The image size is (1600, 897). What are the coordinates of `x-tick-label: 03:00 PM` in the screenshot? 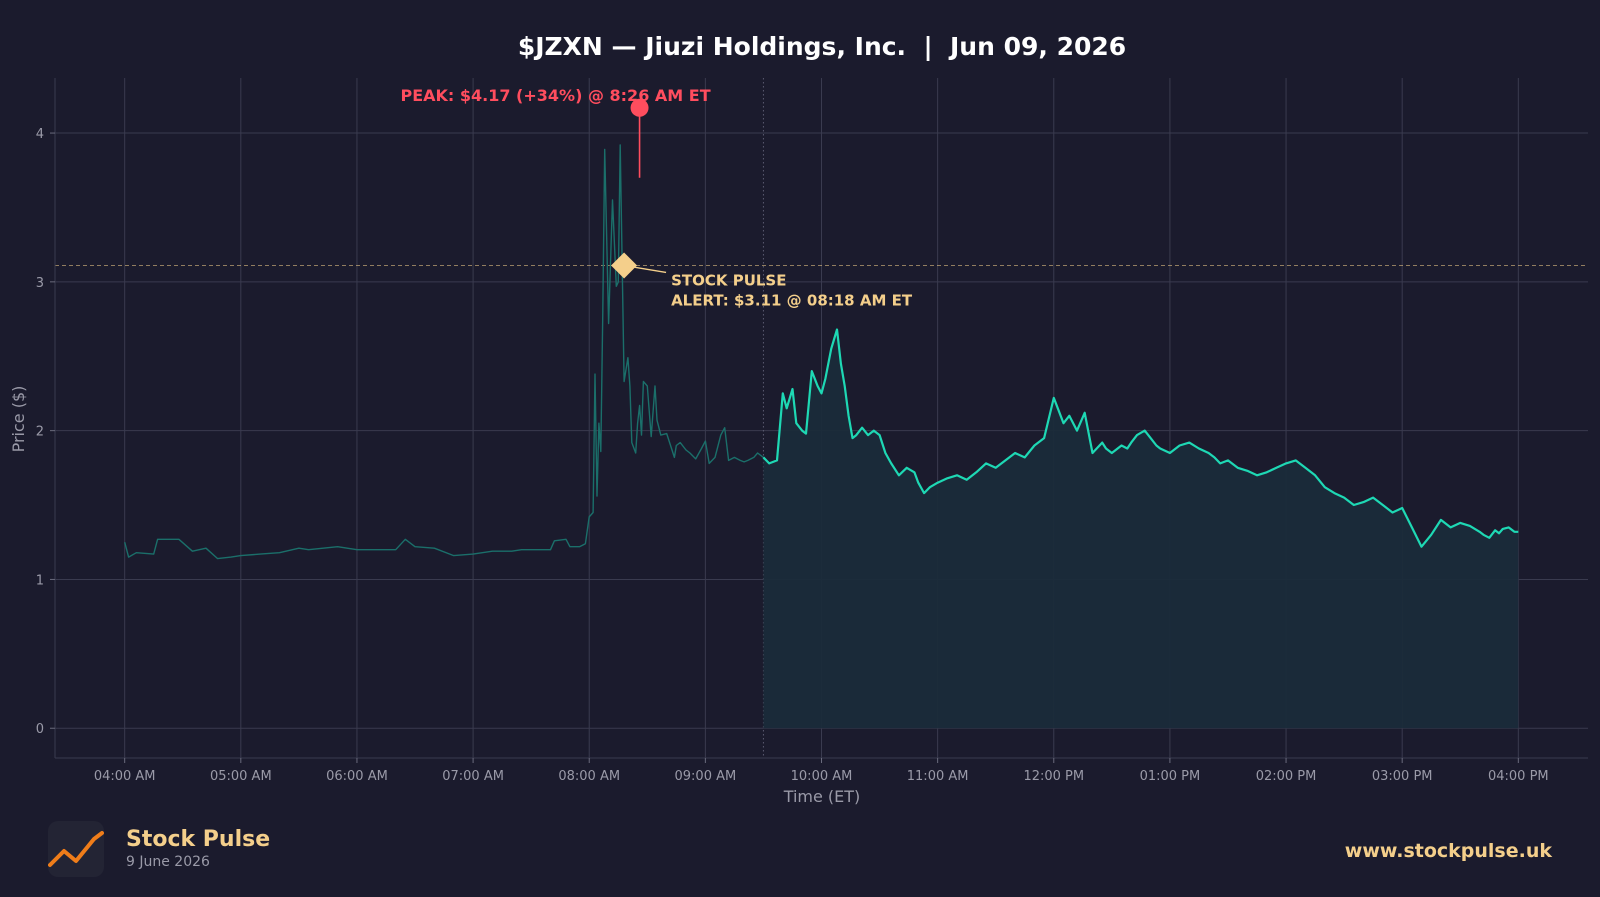 It's located at (1402, 776).